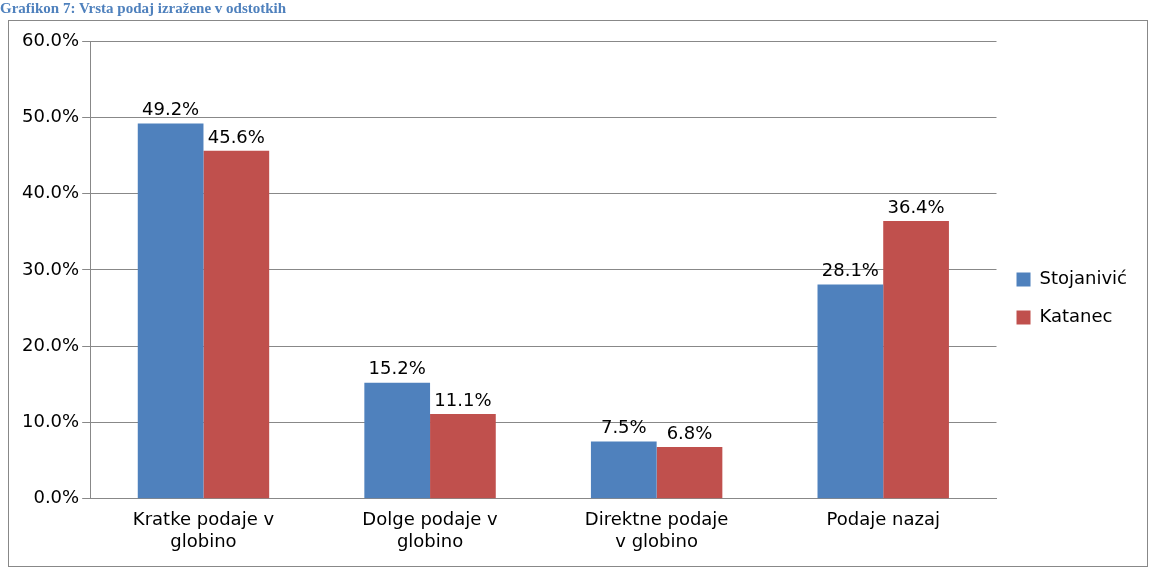 Image resolution: width=1150 pixels, height=569 pixels. Describe the element at coordinates (236, 136) in the screenshot. I see `data-label: 45.6%` at that location.